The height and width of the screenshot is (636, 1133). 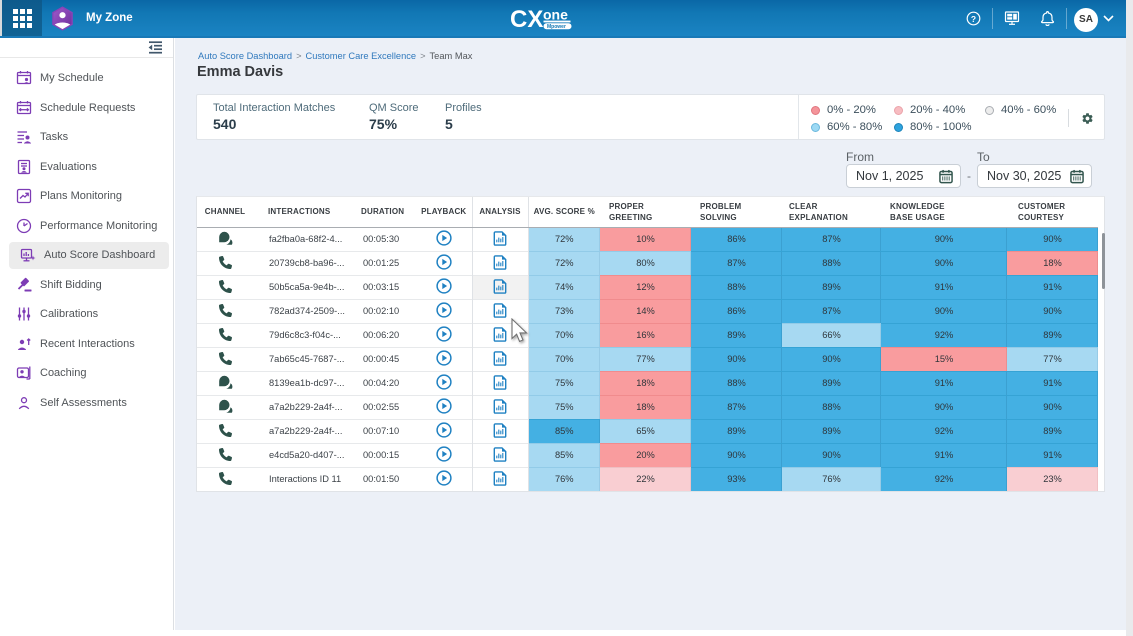 What do you see at coordinates (556, 27) in the screenshot?
I see `svg-text: Mpower` at bounding box center [556, 27].